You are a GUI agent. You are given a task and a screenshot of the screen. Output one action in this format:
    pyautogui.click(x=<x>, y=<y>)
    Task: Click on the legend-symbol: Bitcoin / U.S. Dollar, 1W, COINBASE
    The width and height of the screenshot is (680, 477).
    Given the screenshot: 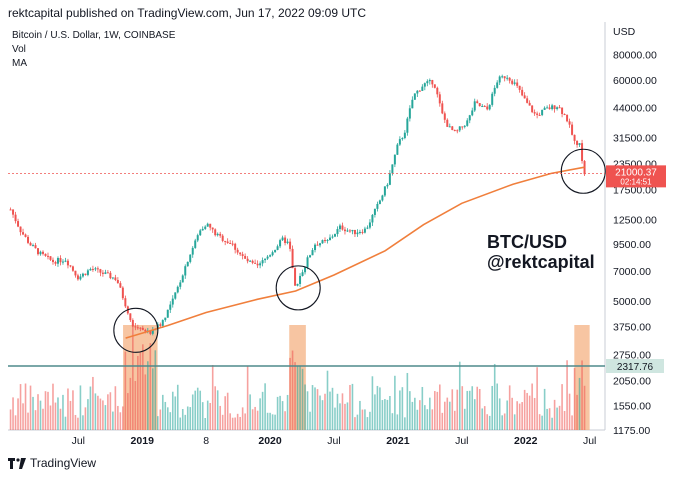 What is the action you would take?
    pyautogui.click(x=94, y=35)
    